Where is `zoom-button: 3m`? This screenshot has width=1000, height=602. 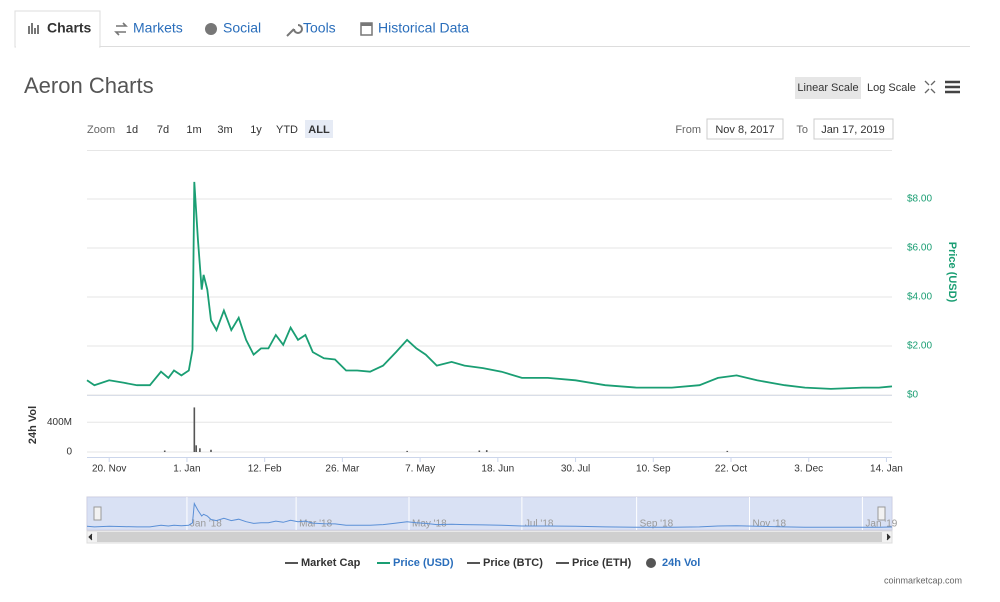 zoom-button: 3m is located at coordinates (224, 130).